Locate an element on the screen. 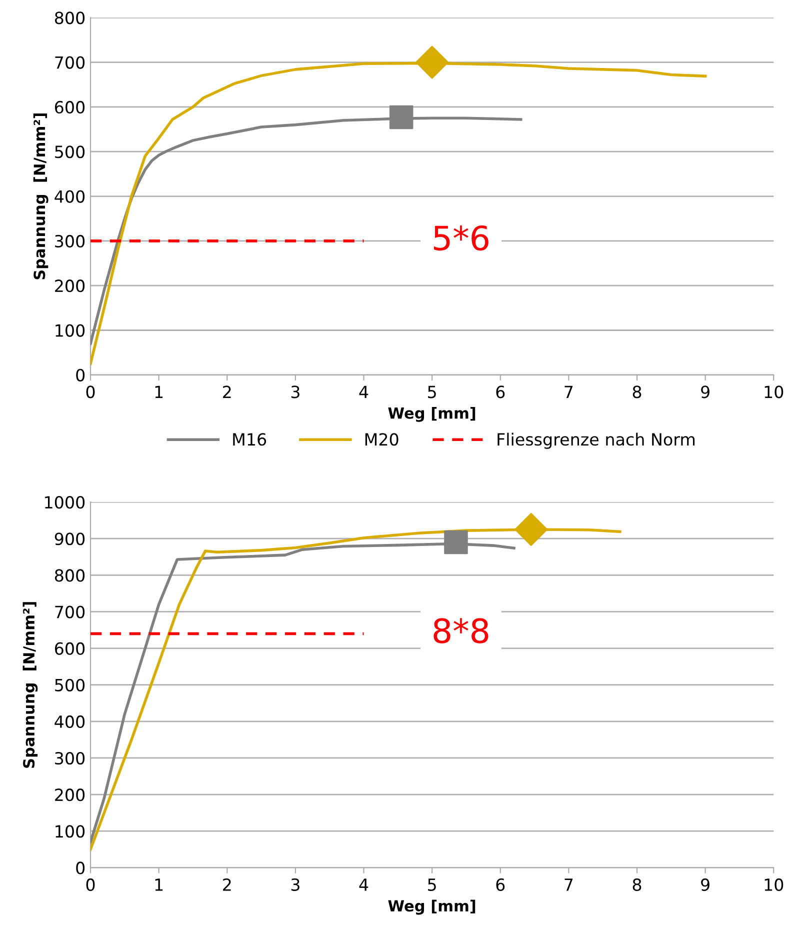  y-tick-label: 1000 is located at coordinates (65, 502).